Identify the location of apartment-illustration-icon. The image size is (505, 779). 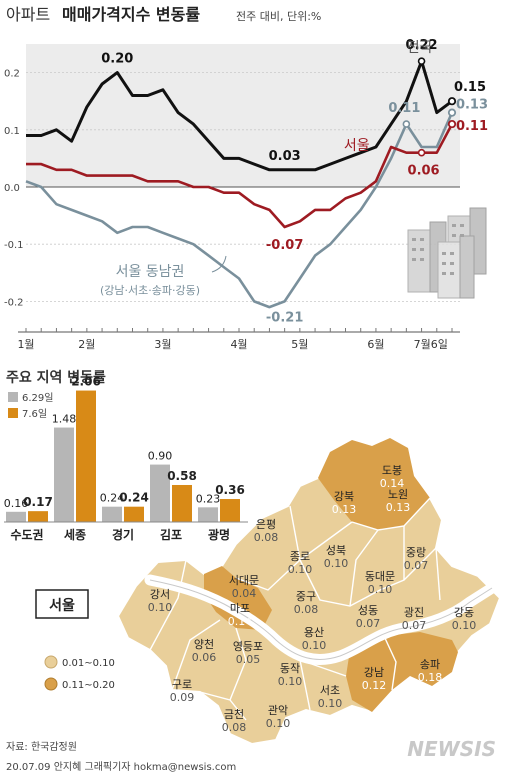
(447, 253).